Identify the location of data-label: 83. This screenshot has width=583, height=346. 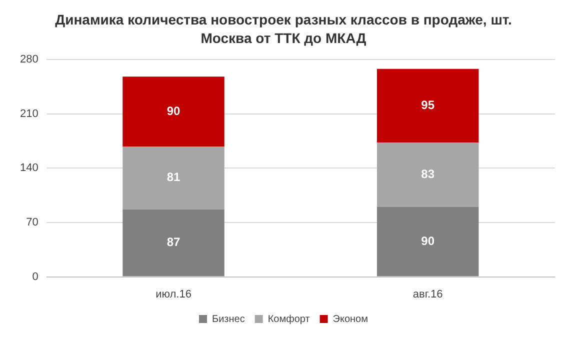
(428, 174).